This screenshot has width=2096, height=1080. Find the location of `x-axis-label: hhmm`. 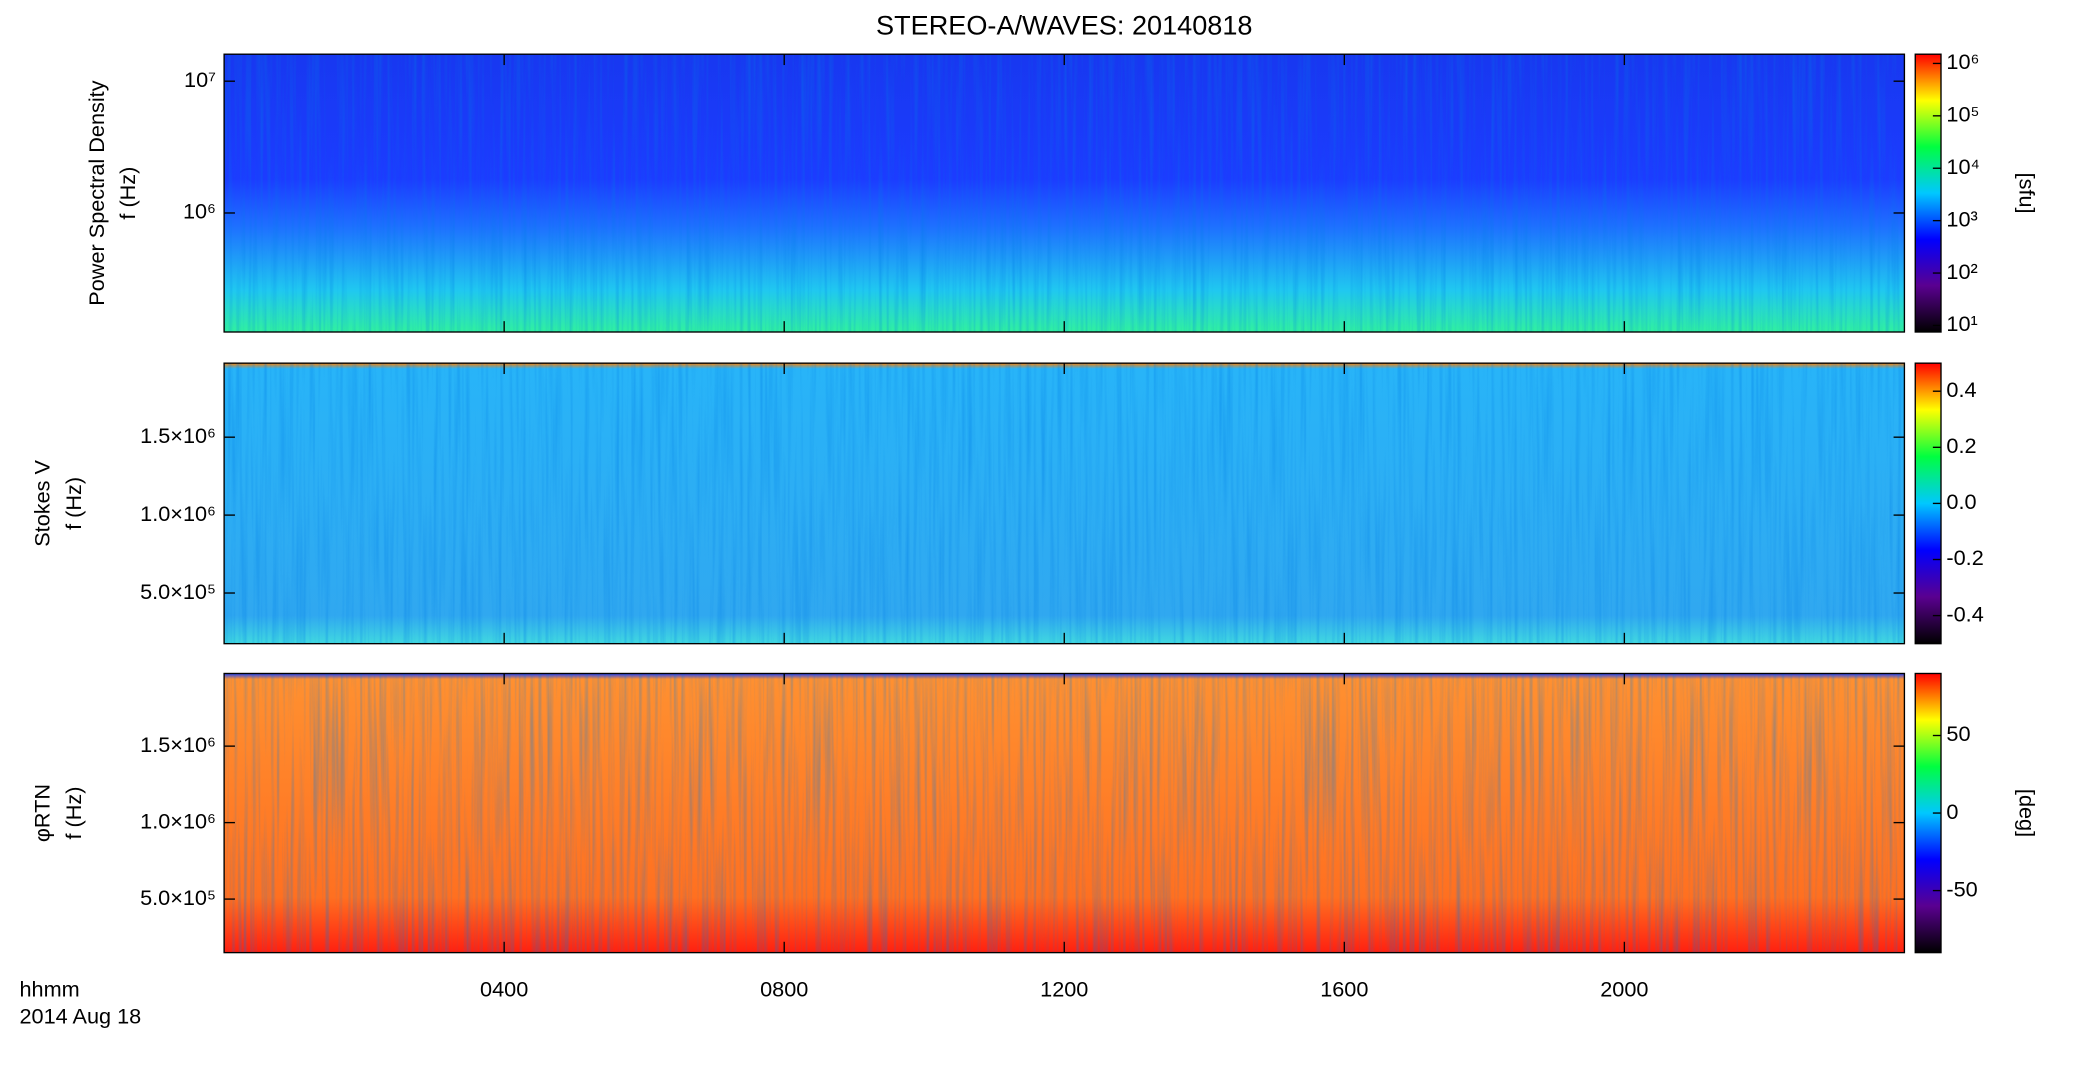

x-axis-label: hhmm is located at coordinates (49, 988).